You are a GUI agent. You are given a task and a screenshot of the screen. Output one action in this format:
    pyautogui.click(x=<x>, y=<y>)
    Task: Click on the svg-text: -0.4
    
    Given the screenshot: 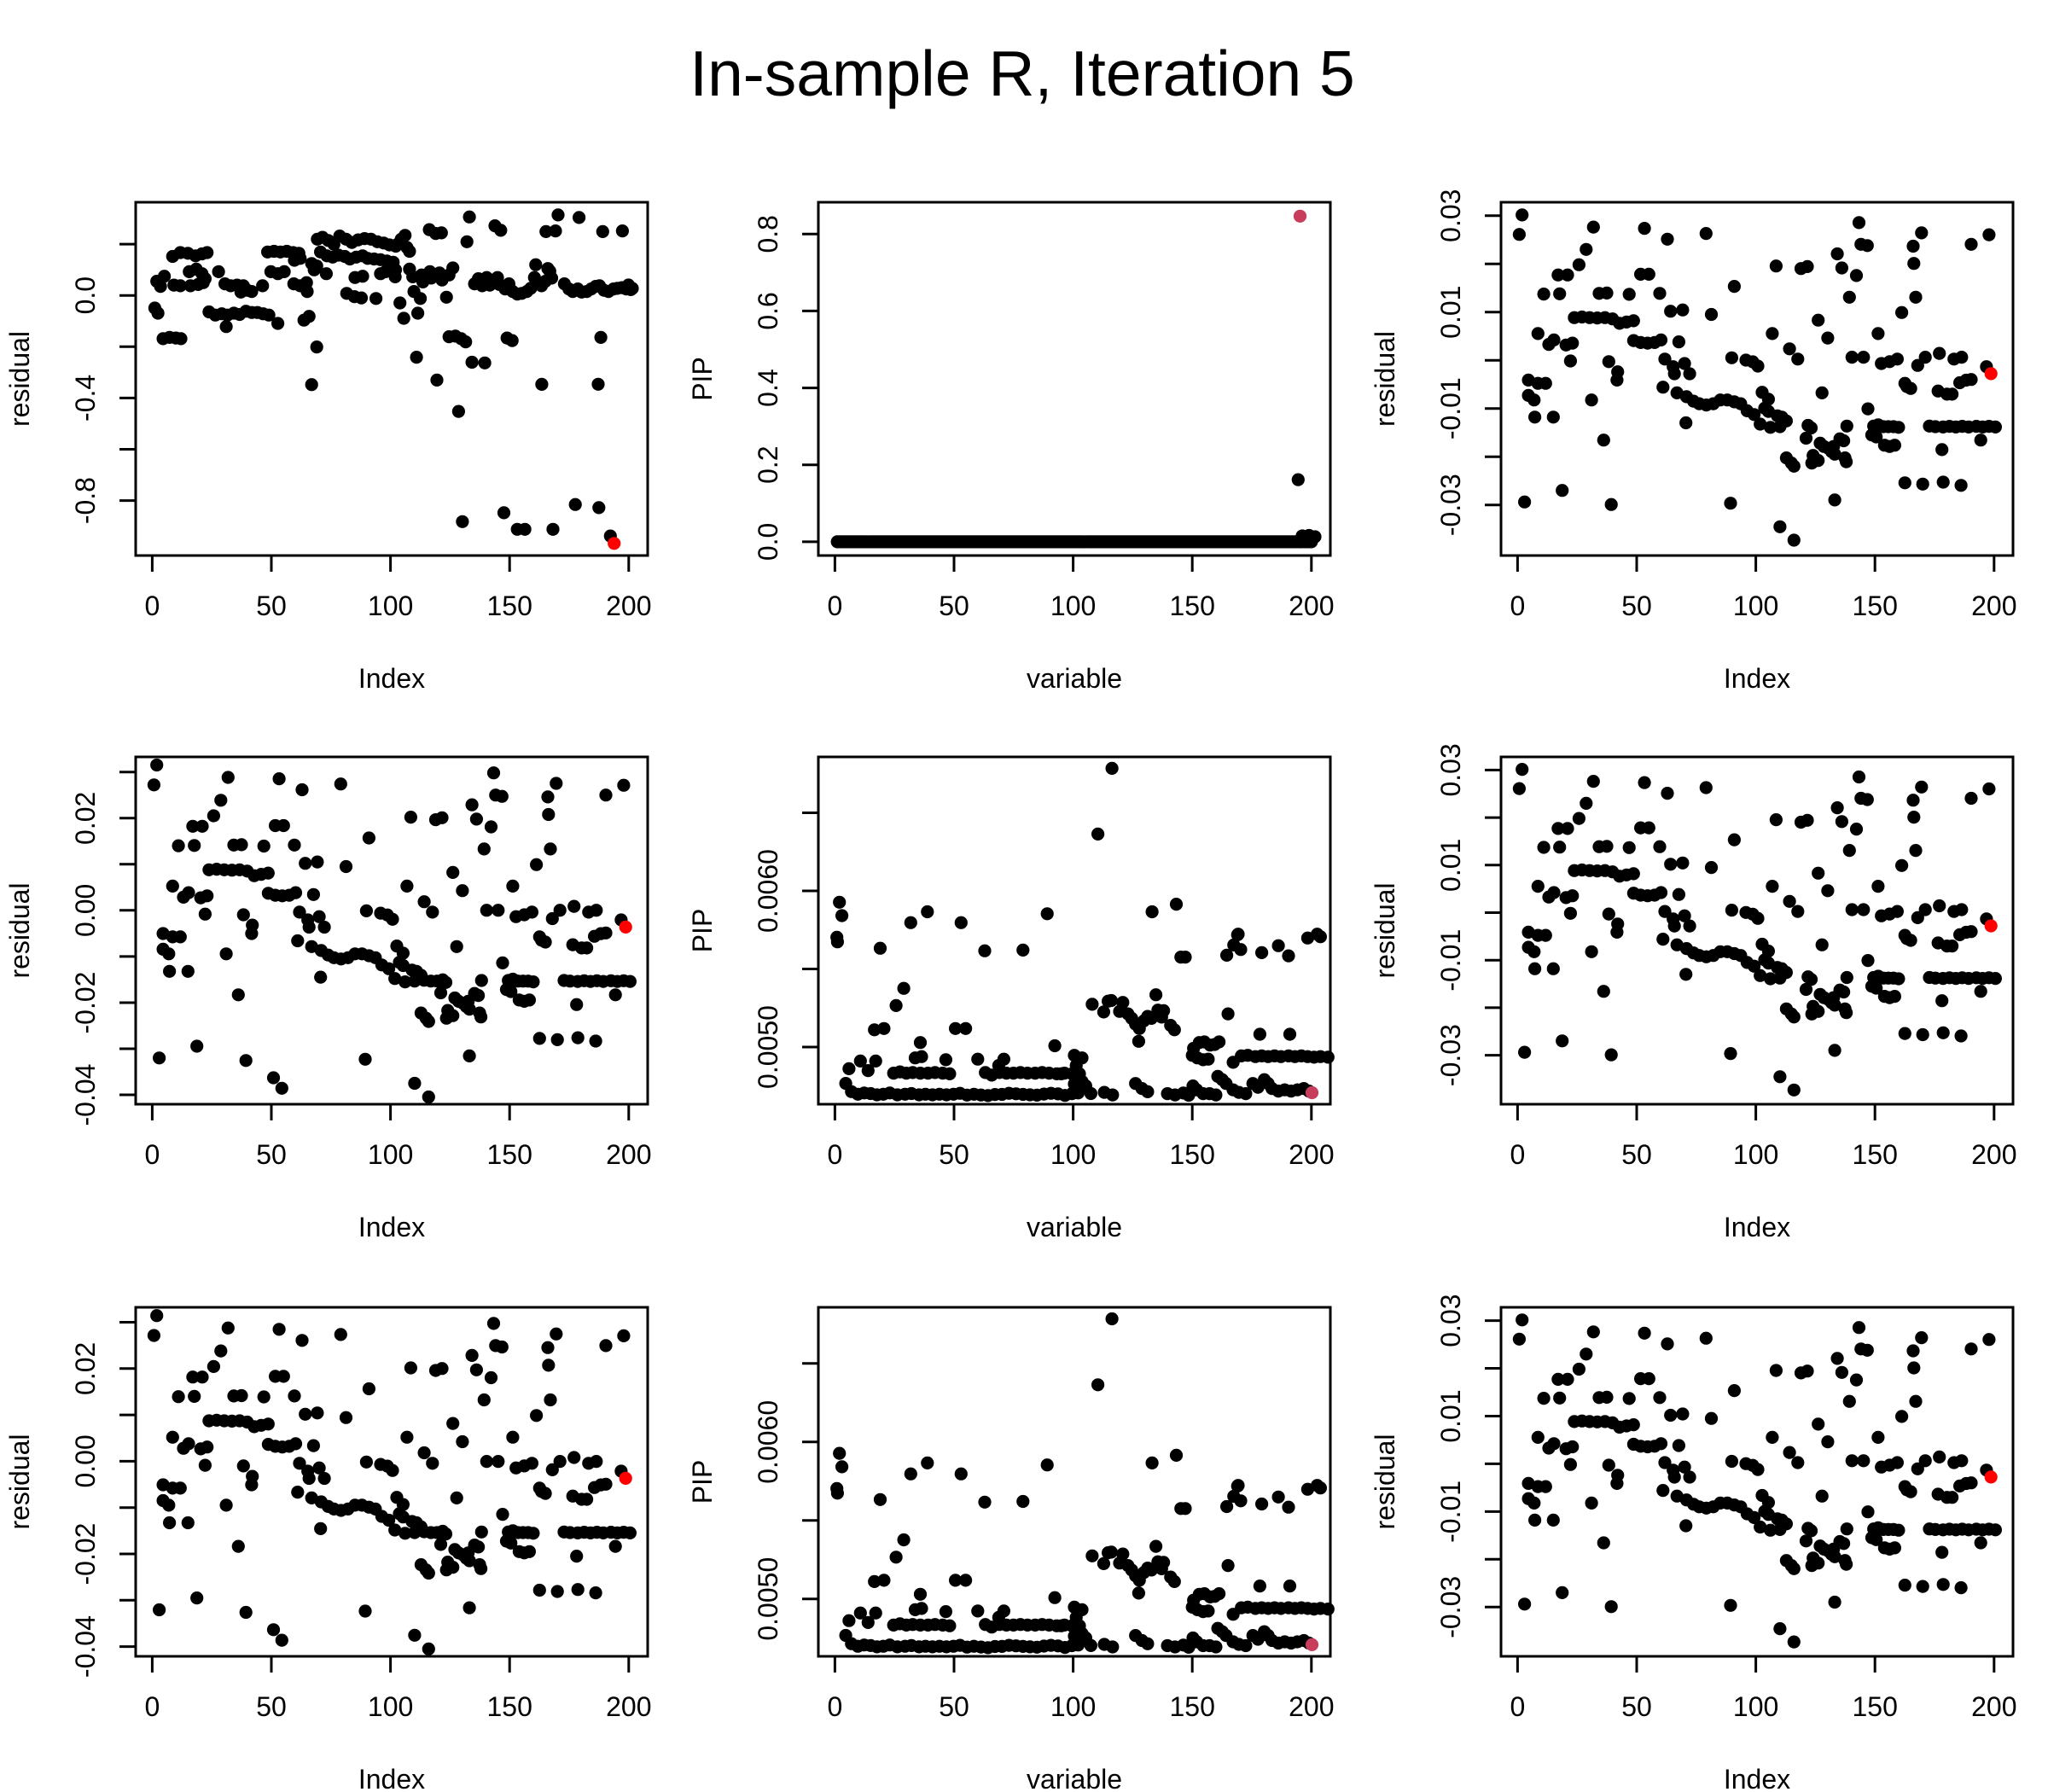 What is the action you would take?
    pyautogui.click(x=85, y=398)
    